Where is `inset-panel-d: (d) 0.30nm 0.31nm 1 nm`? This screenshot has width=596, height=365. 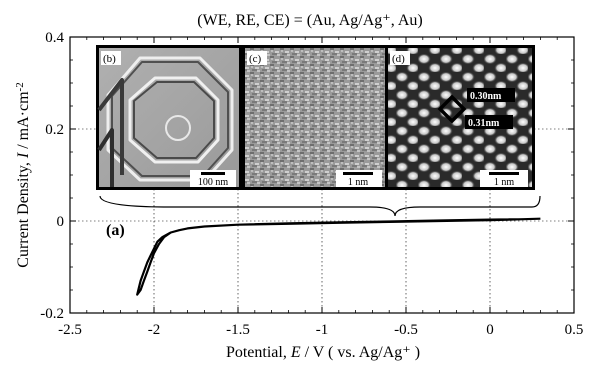 inset-panel-d: (d) 0.30nm 0.31nm 1 nm is located at coordinates (460, 117).